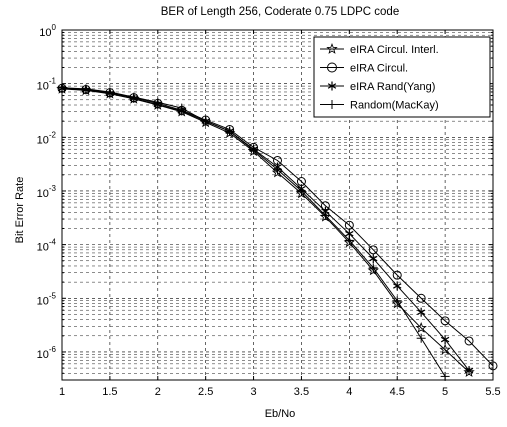 This screenshot has width=507, height=427. What do you see at coordinates (397, 392) in the screenshot?
I see `x-tick-label: 4.5` at bounding box center [397, 392].